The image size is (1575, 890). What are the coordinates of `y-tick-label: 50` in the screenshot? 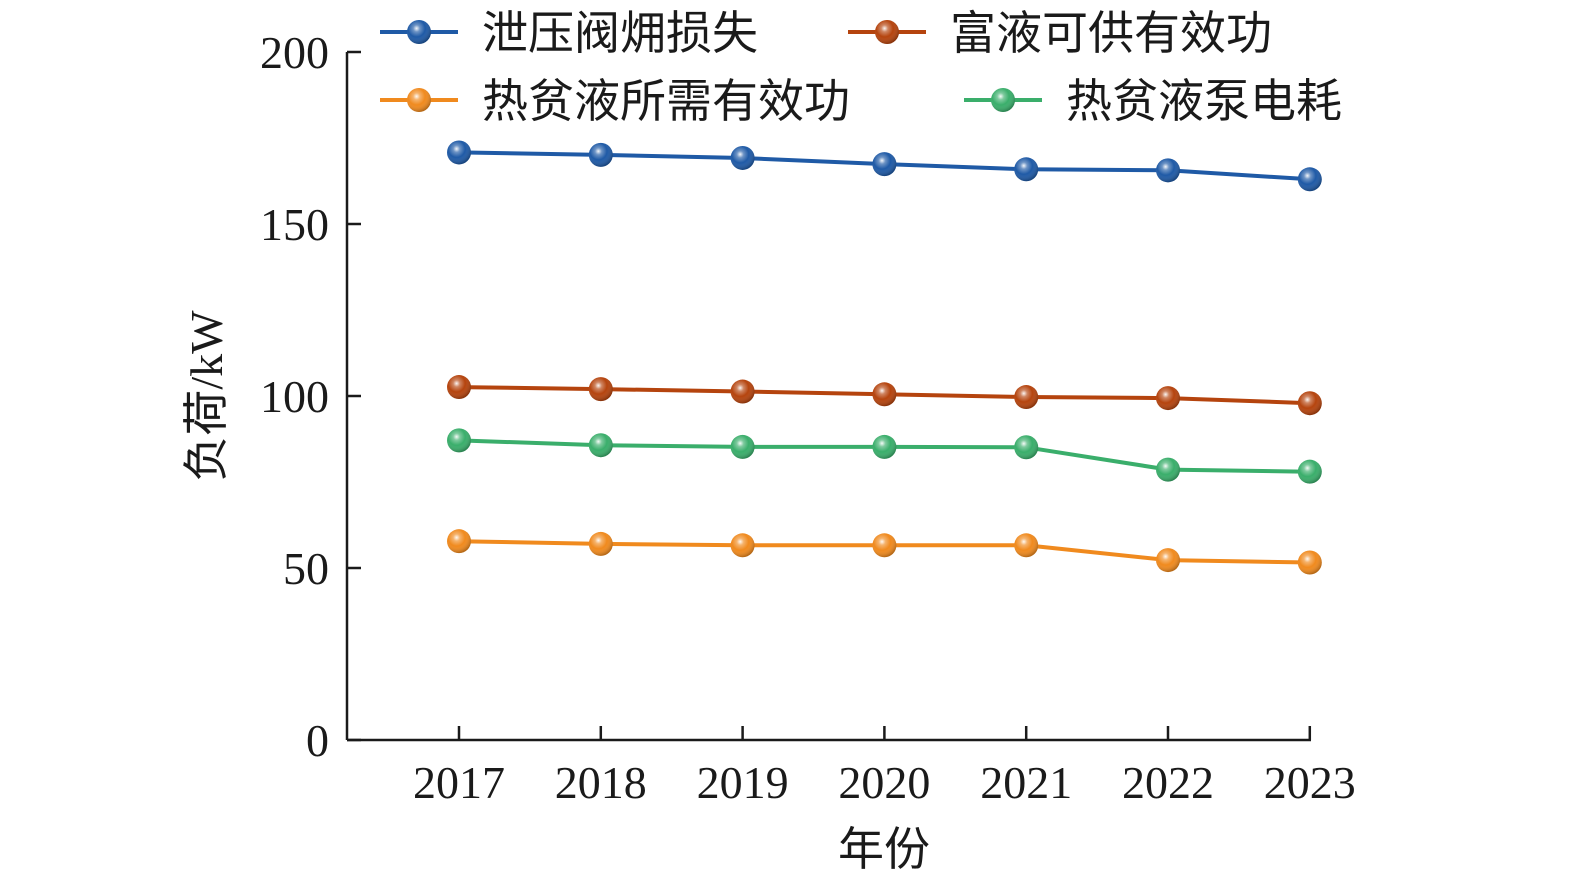 It's located at (306, 568).